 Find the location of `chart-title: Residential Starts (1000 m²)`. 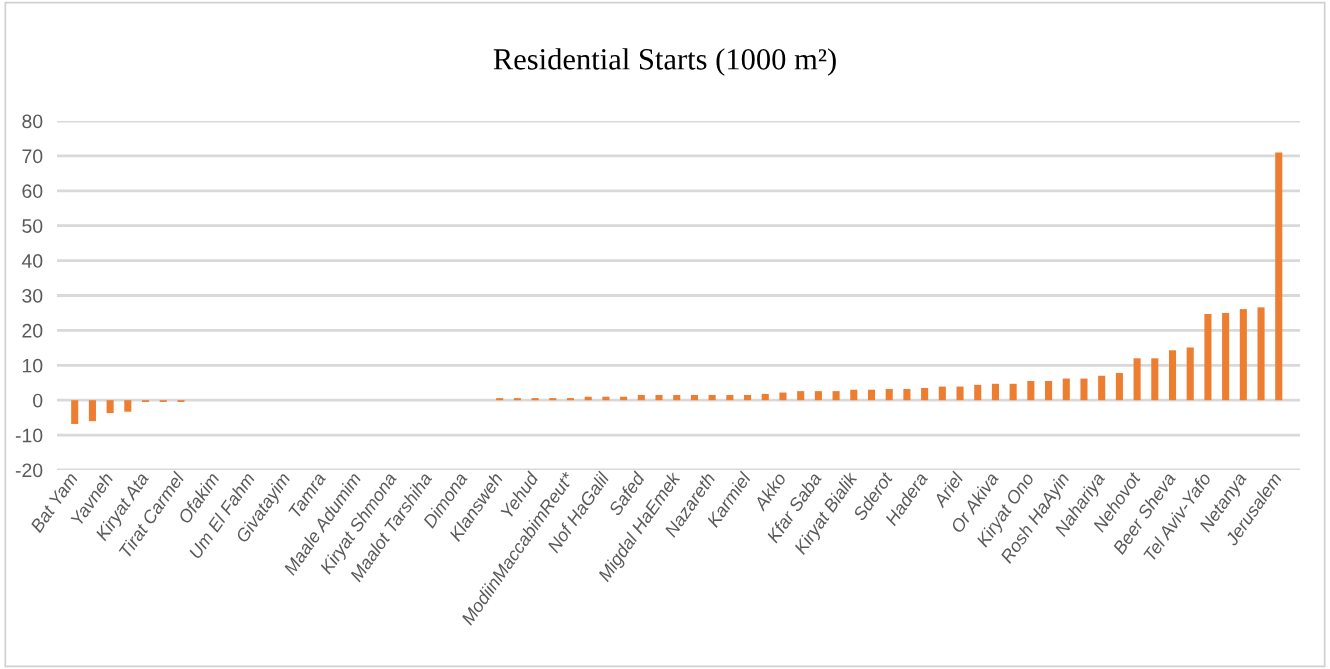

chart-title: Residential Starts (1000 m²) is located at coordinates (664, 62).